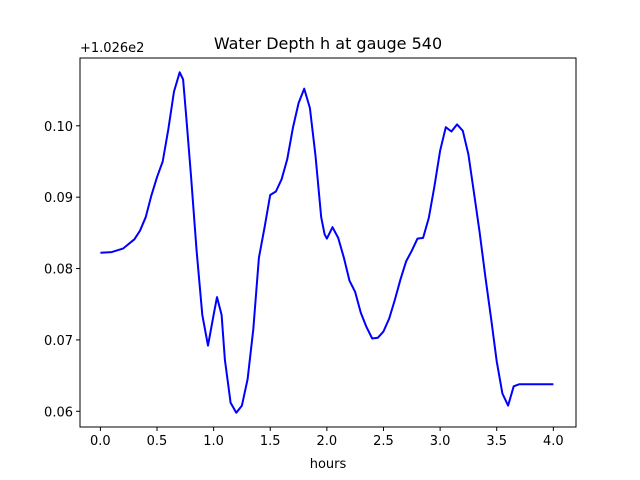  I want to click on x-tick-label: 2.0, so click(327, 441).